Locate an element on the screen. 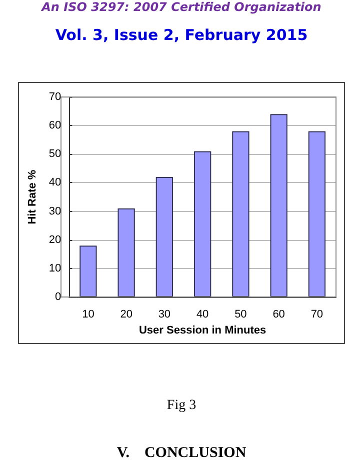 The width and height of the screenshot is (363, 467). text: An ISO 3297: 2007 Certified Organization is located at coordinates (181, 7).